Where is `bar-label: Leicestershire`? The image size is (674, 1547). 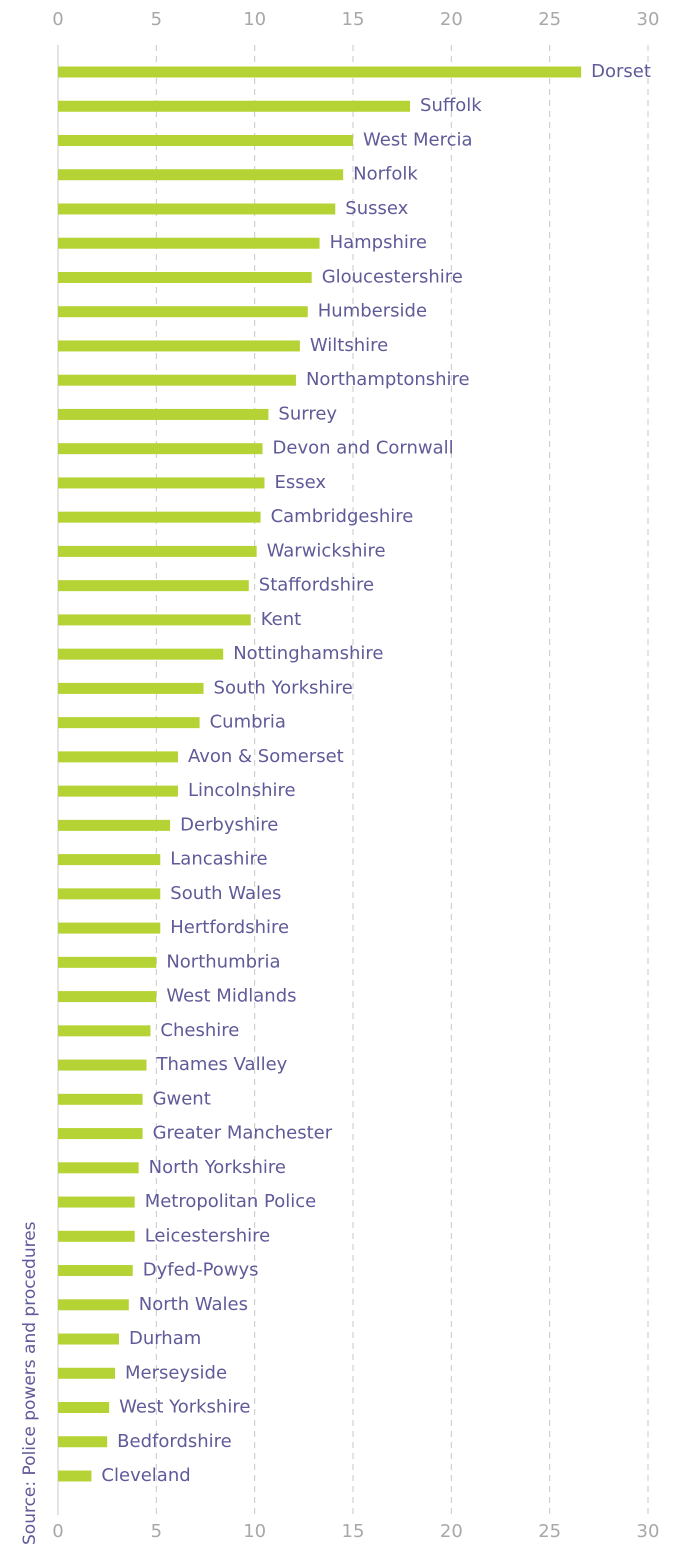
bar-label: Leicestershire is located at coordinates (208, 1235).